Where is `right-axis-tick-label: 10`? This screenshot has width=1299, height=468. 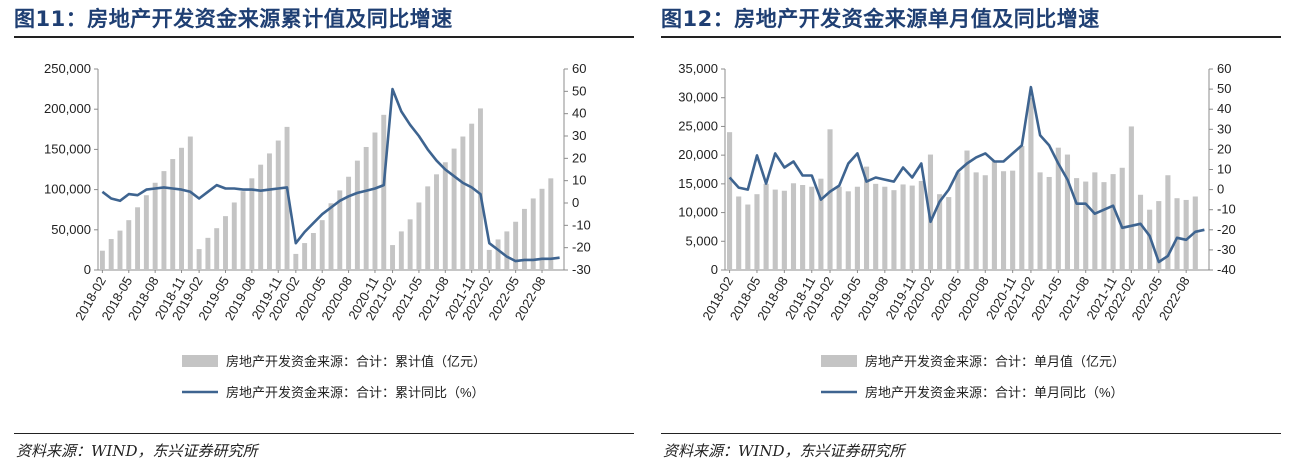 right-axis-tick-label: 10 is located at coordinates (579, 180).